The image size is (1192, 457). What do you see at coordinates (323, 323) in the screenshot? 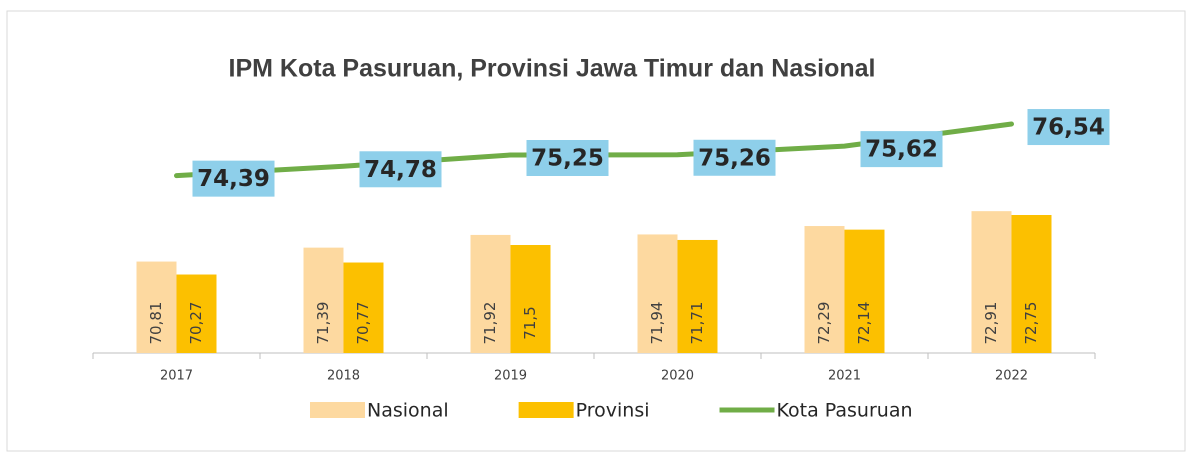
I see `bar-value-label: 71,39` at bounding box center [323, 323].